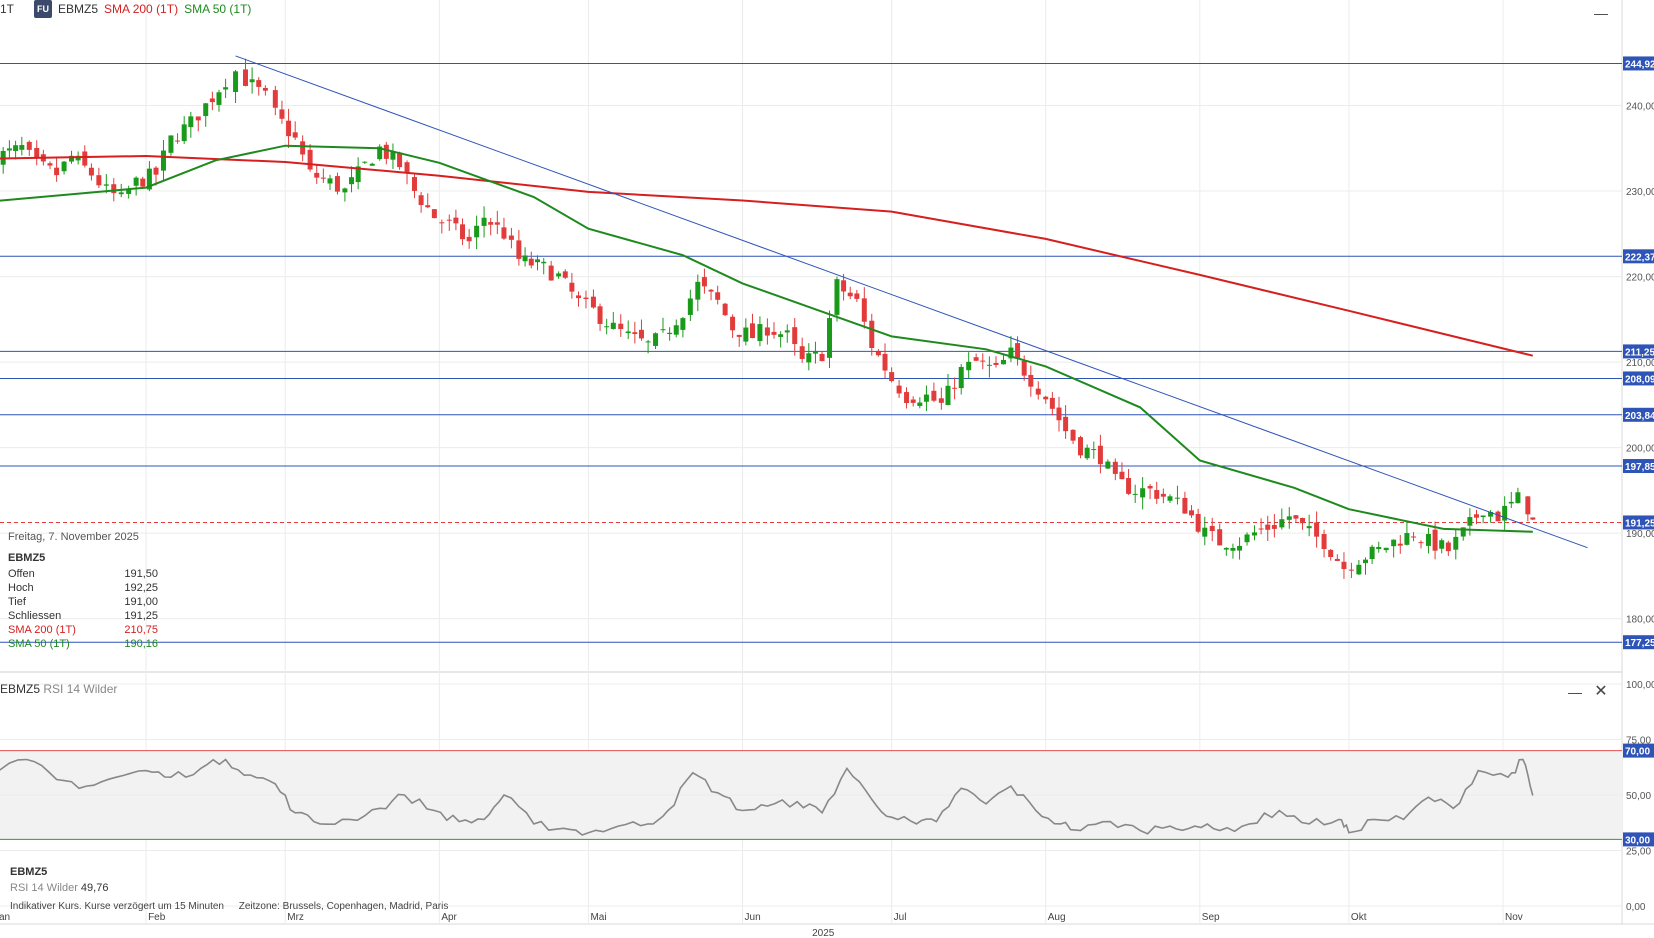 The width and height of the screenshot is (1654, 938). What do you see at coordinates (94, 888) in the screenshot?
I see `rsi-info-value: 49,76` at bounding box center [94, 888].